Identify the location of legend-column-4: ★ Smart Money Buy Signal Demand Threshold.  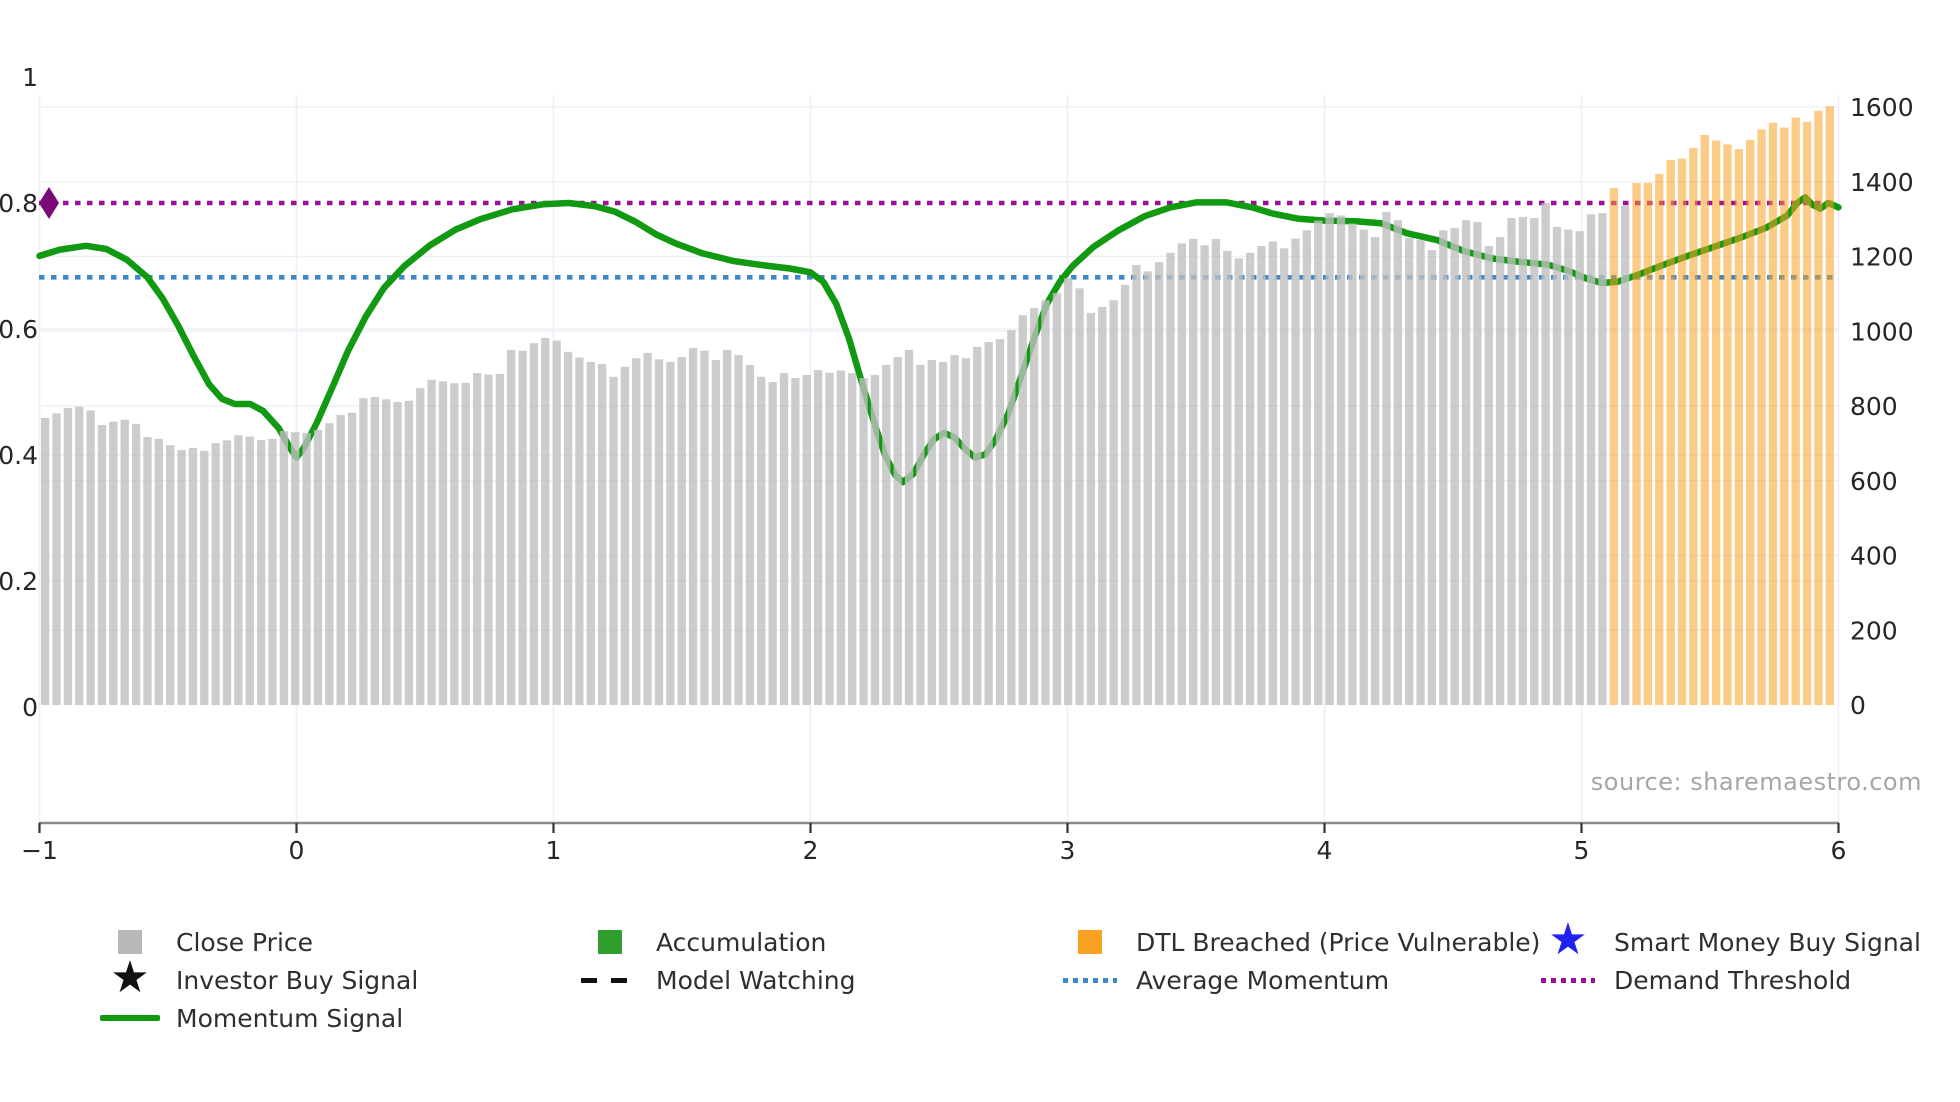
(1728, 958).